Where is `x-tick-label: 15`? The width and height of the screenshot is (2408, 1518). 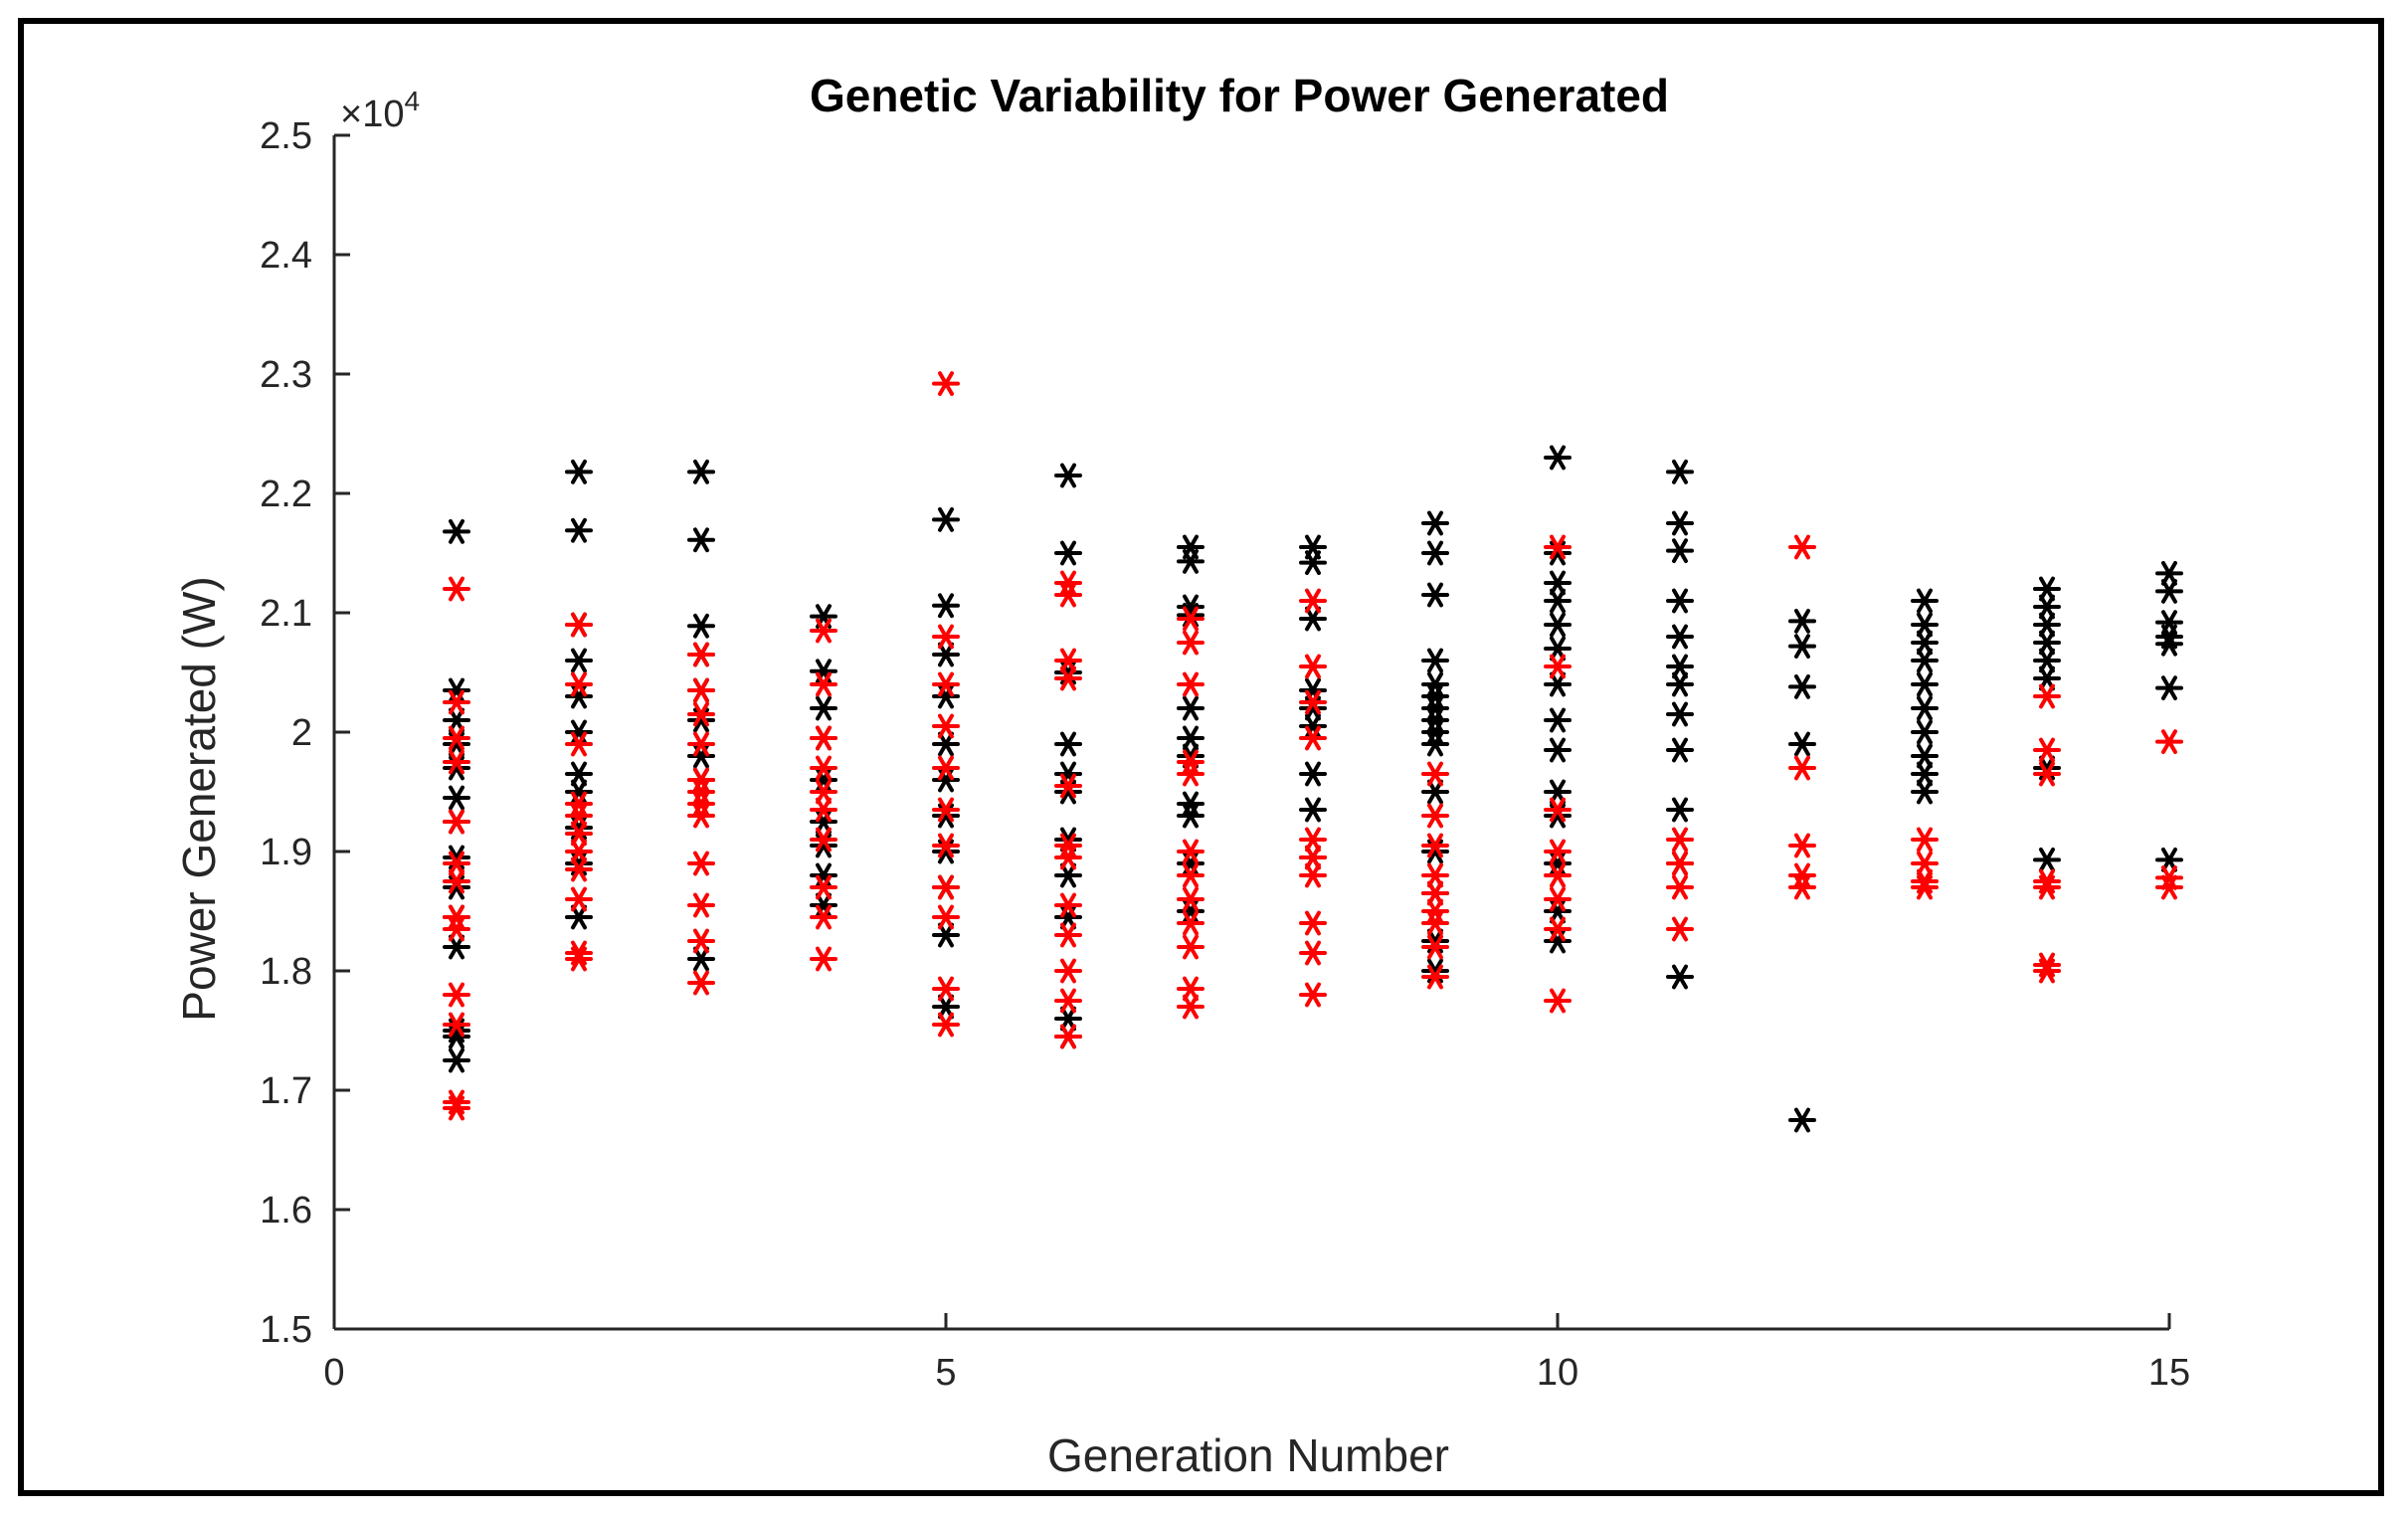 x-tick-label: 15 is located at coordinates (2169, 1373).